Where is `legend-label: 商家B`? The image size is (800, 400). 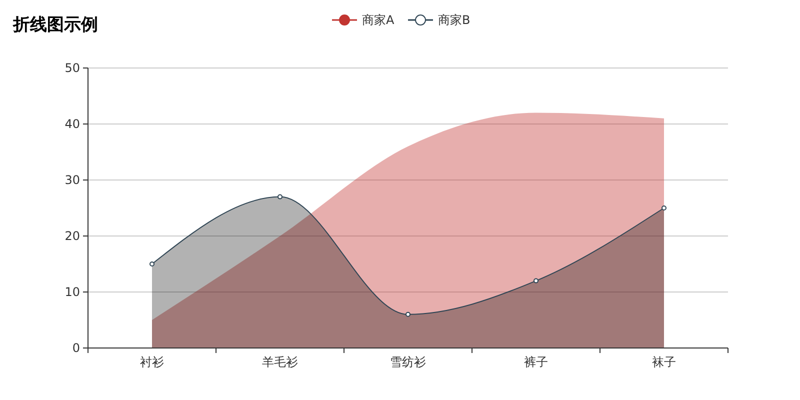 legend-label: 商家B is located at coordinates (454, 20).